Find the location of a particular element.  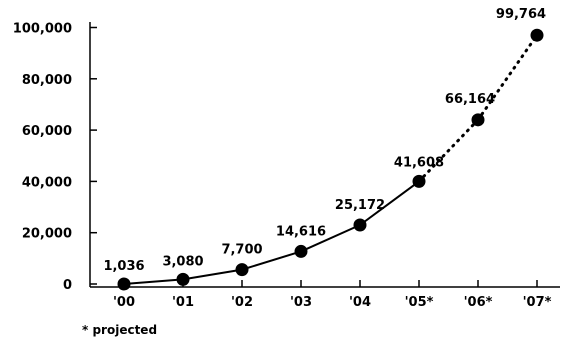

data-label: 3,080 is located at coordinates (182, 261).